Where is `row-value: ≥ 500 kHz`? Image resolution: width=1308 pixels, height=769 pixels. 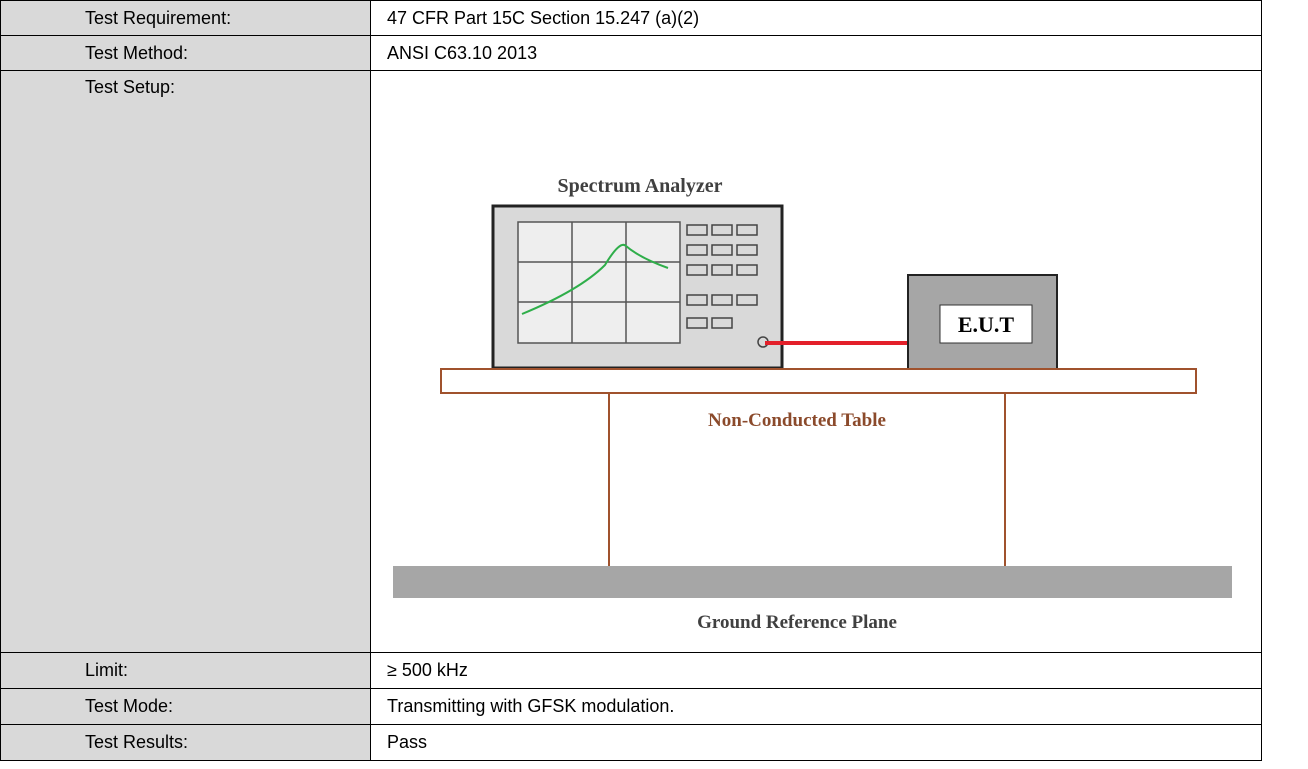
row-value: ≥ 500 kHz is located at coordinates (816, 670).